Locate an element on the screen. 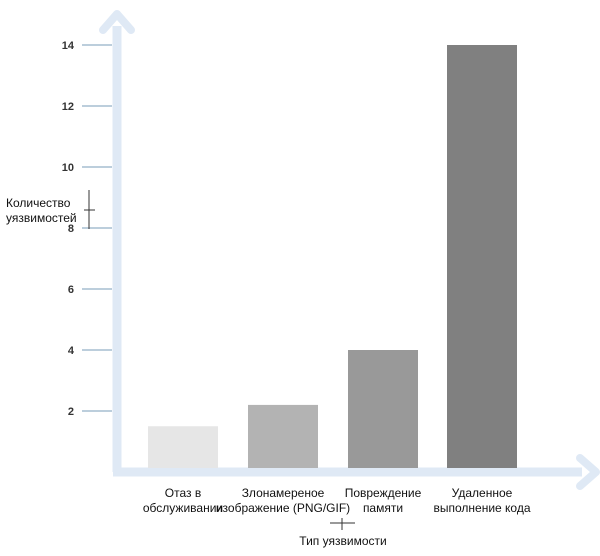 The width and height of the screenshot is (600, 556). x-category-label: Удаленное выполнение кода is located at coordinates (481, 500).